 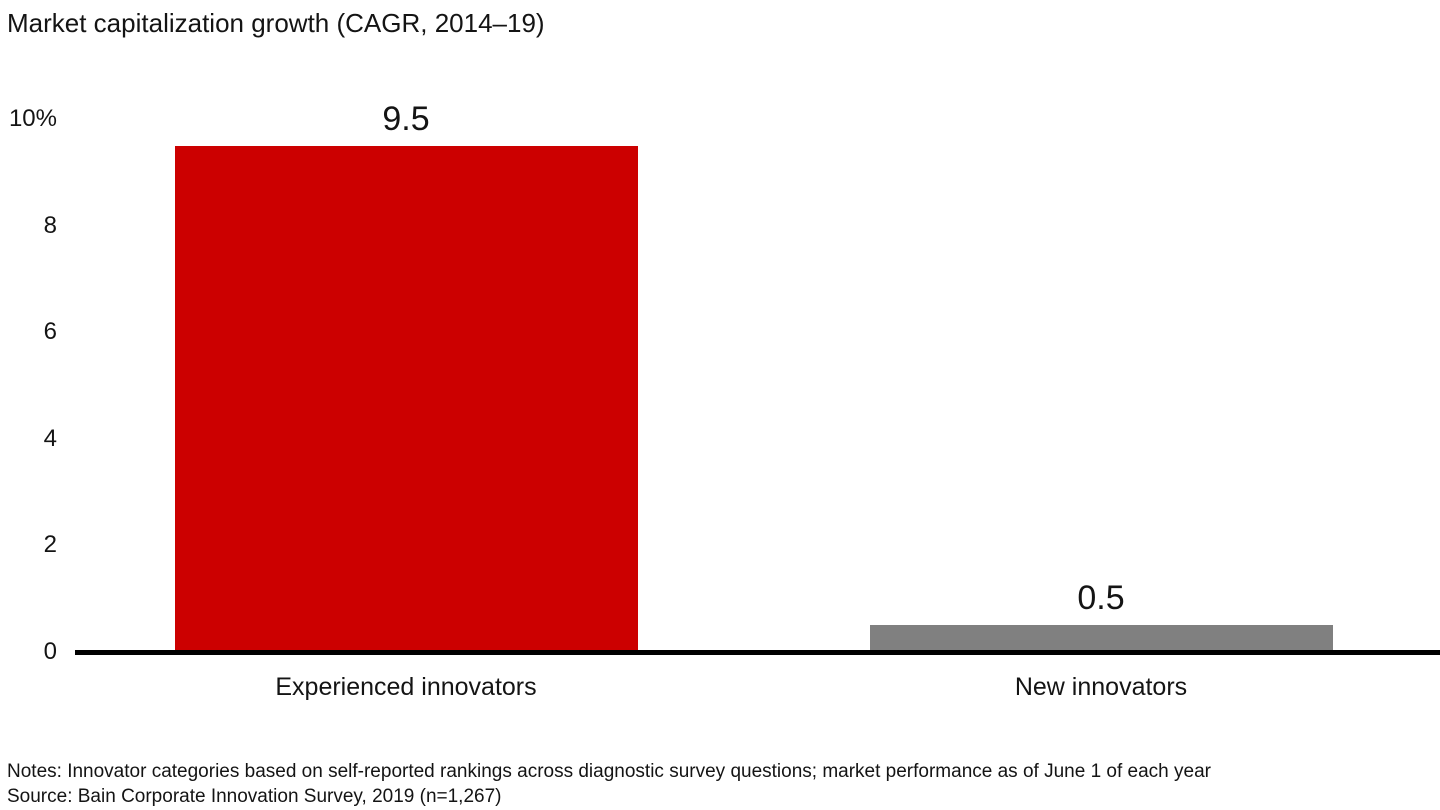 What do you see at coordinates (50, 438) in the screenshot?
I see `y-axis-tick-label: 4` at bounding box center [50, 438].